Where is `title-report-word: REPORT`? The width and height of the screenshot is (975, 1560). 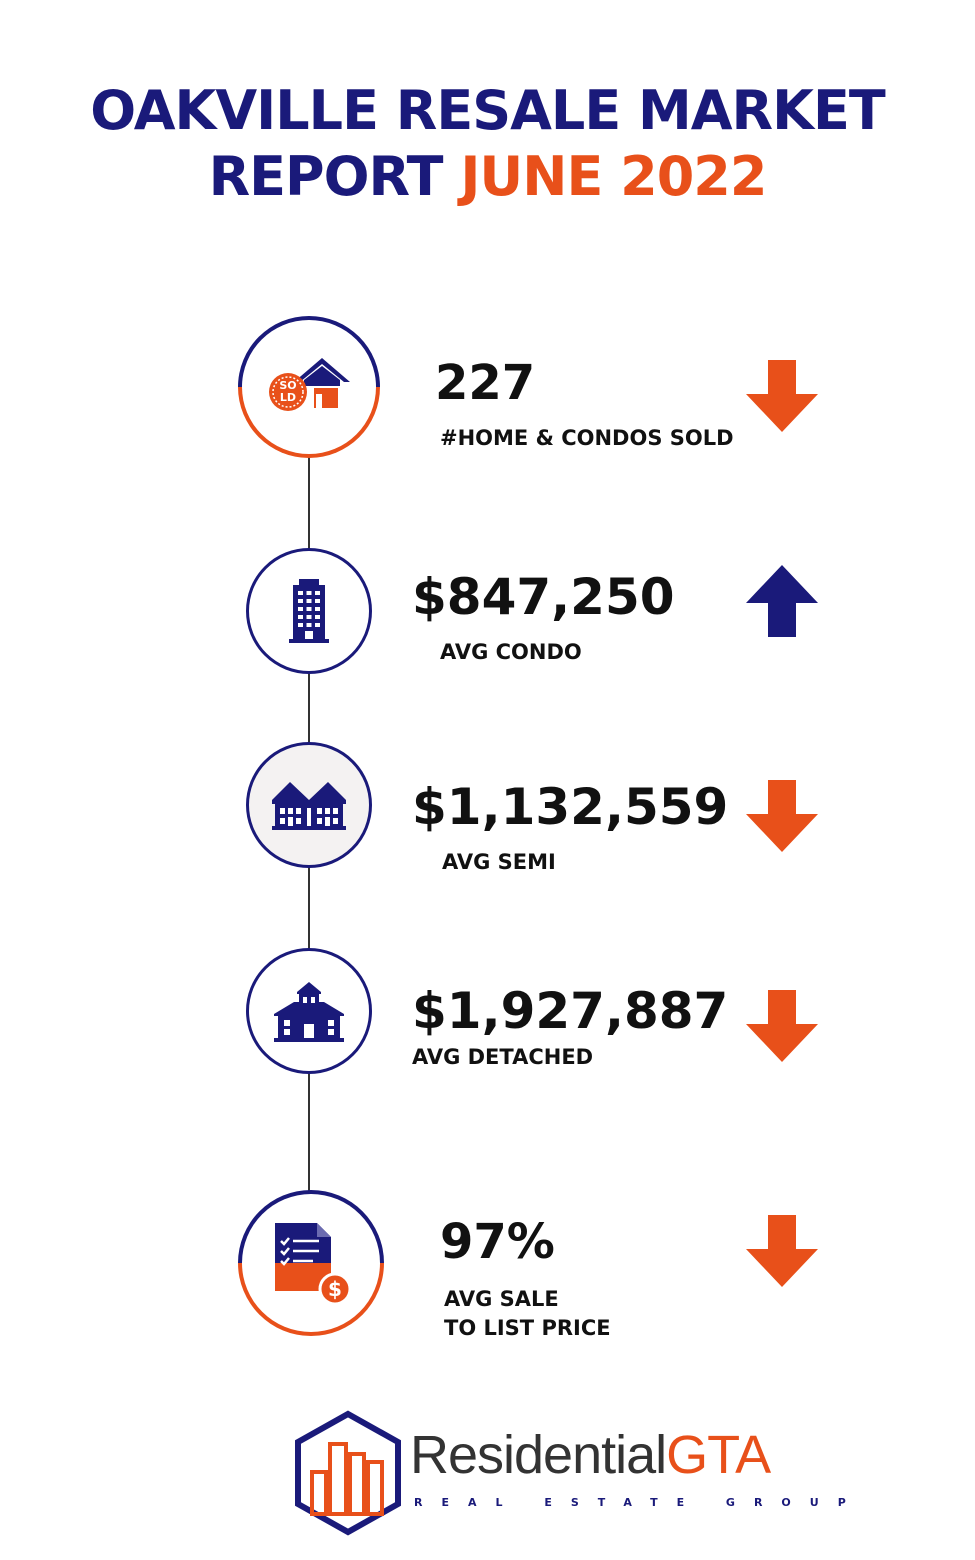 title-report-word: REPORT is located at coordinates (334, 176).